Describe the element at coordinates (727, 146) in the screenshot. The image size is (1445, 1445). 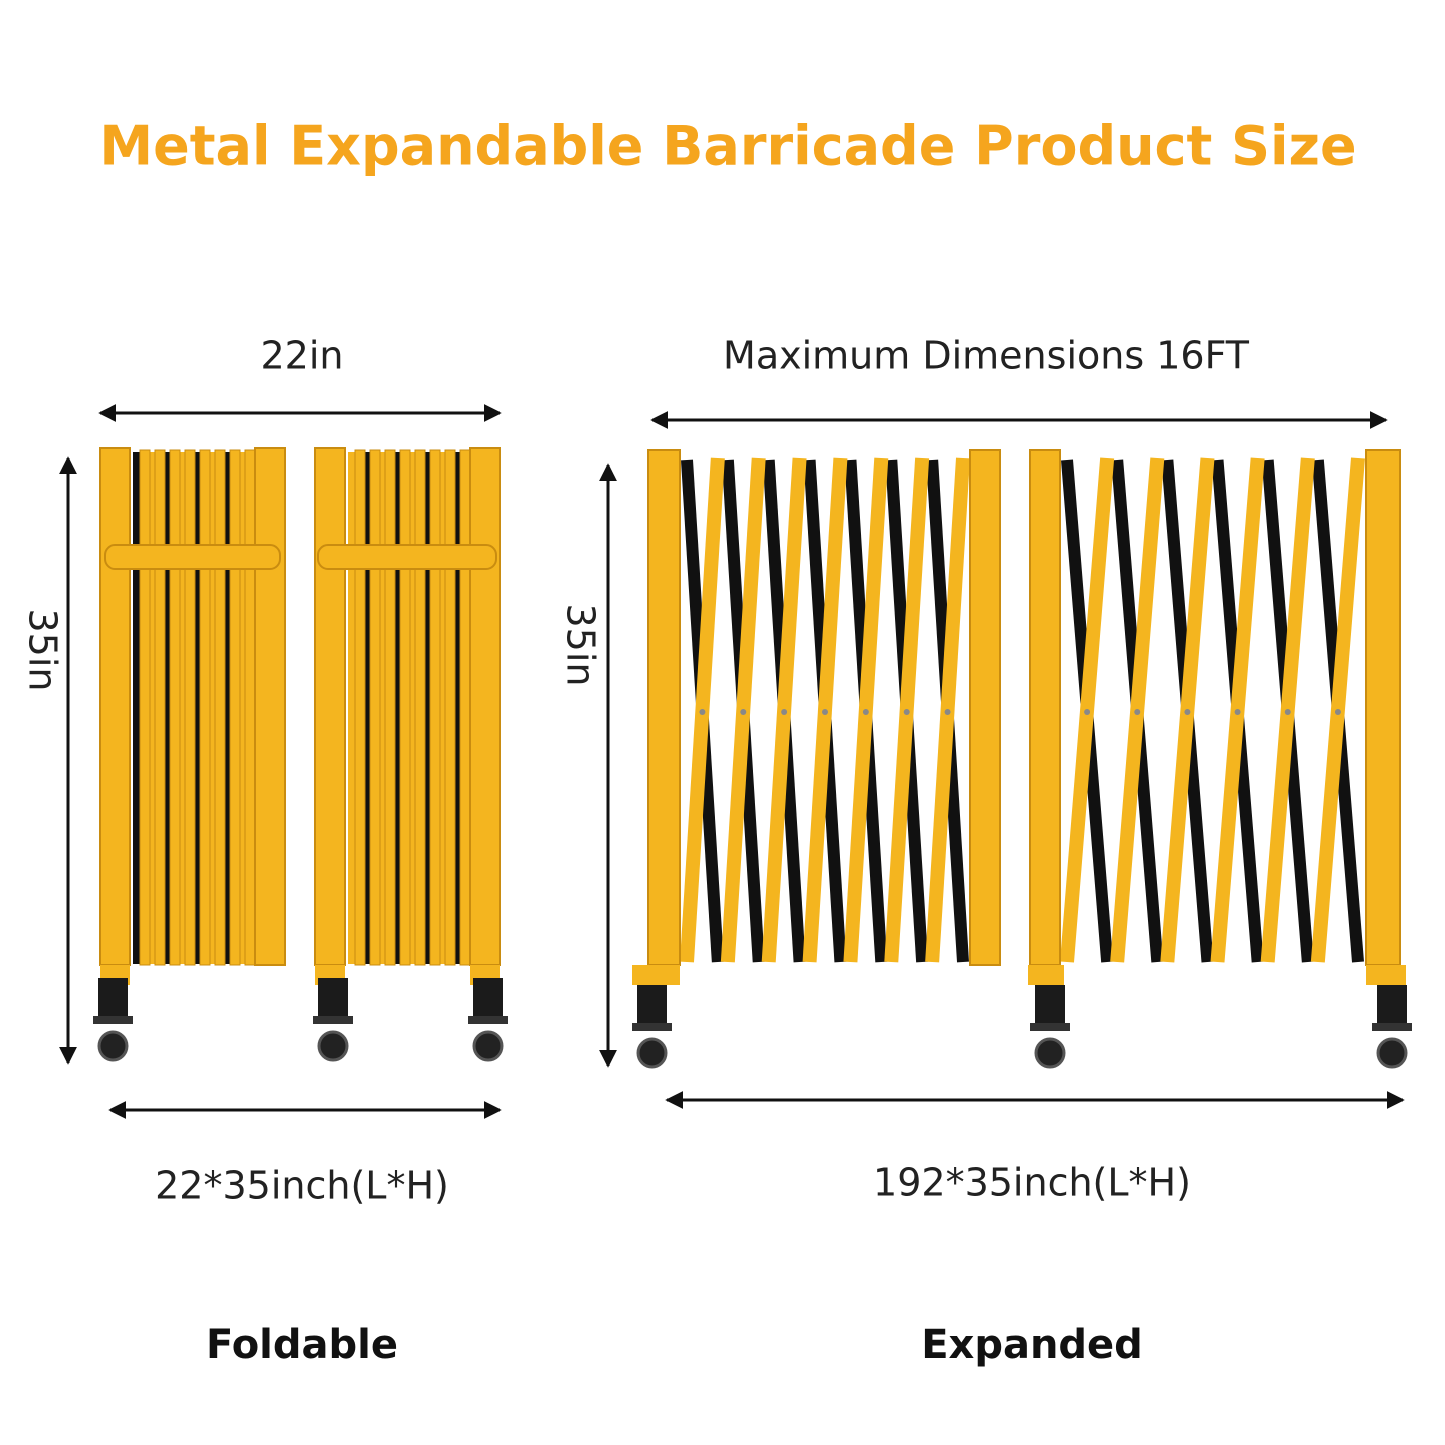
I see `title: Metal Expandable Barricade Product Size` at that location.